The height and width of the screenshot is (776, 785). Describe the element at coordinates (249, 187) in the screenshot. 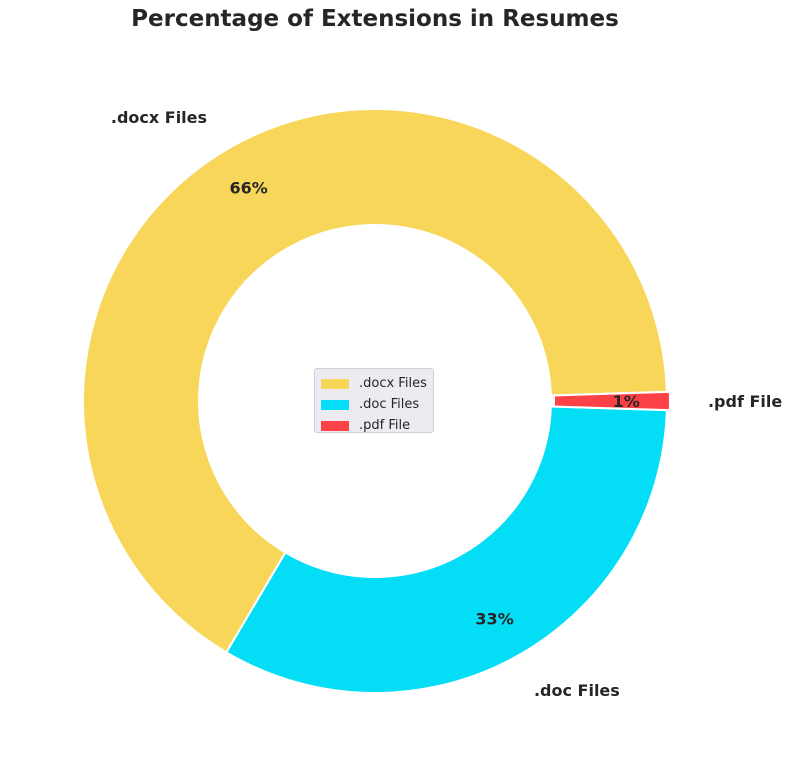

I see `slice-percent-label: 66%` at that location.